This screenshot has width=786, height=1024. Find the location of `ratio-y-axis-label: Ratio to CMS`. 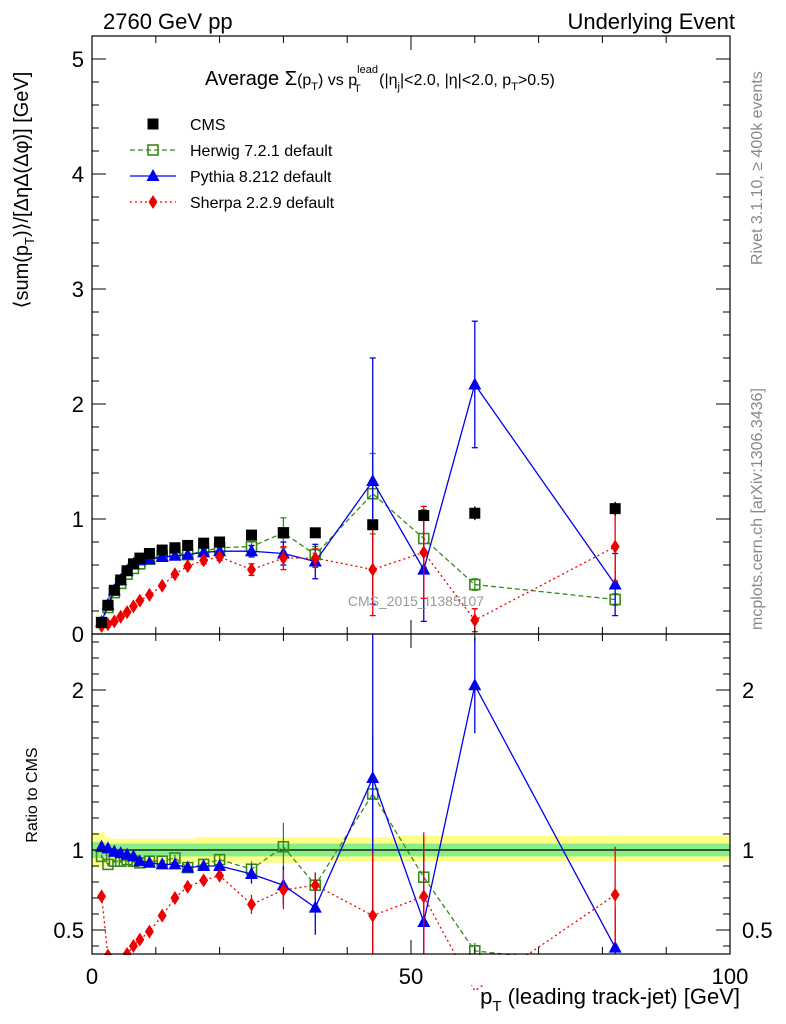

ratio-y-axis-label: Ratio to CMS is located at coordinates (32, 794).